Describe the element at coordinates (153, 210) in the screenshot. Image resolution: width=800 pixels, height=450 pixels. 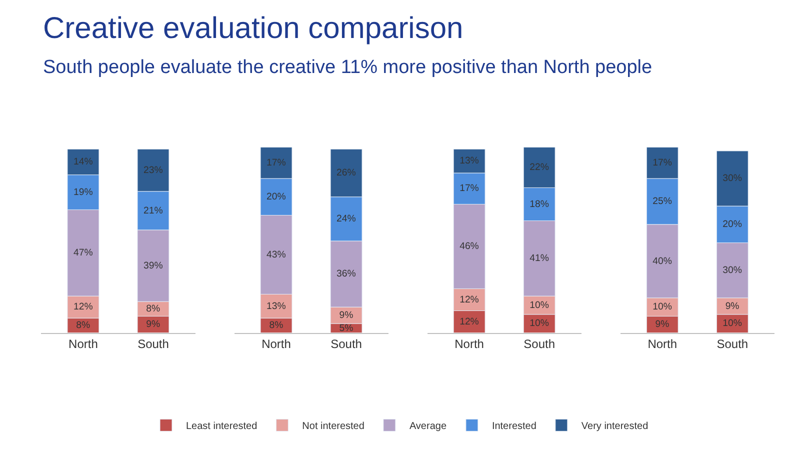
I see `data-label: 21%` at that location.